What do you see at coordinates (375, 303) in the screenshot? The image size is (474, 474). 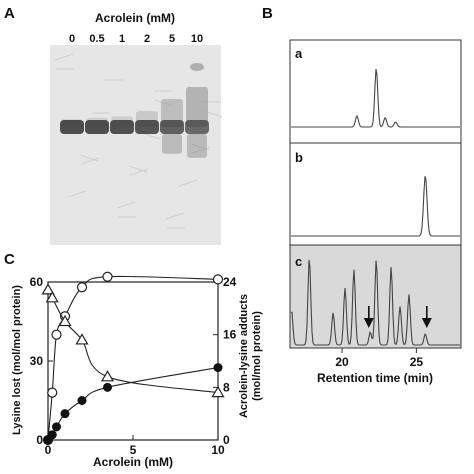 I see `chromatogram-trace-c` at bounding box center [375, 303].